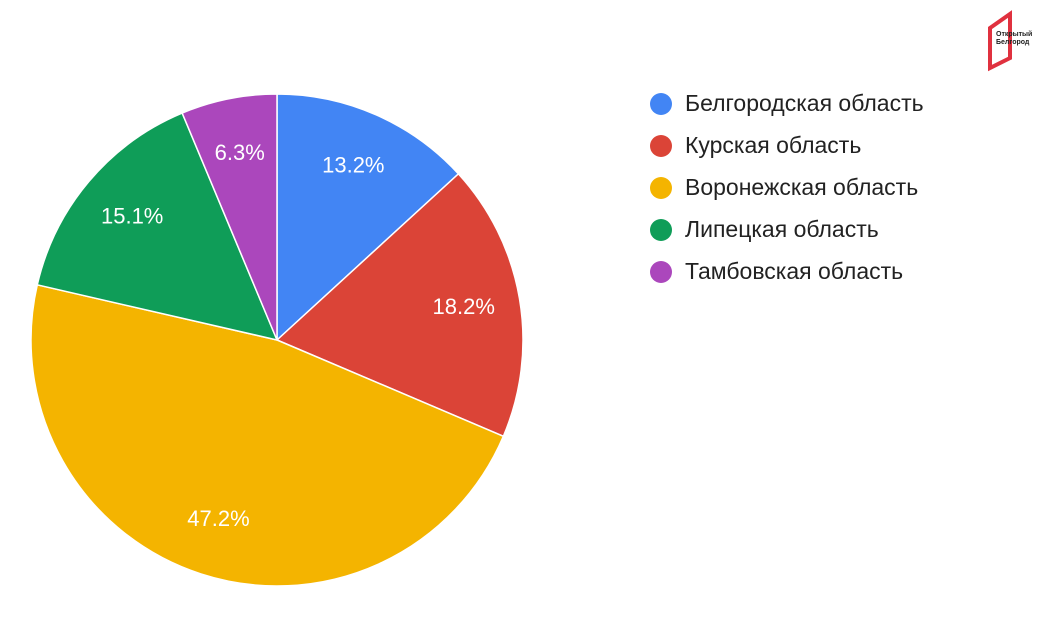  I want to click on logo-mark, so click(1000, 41).